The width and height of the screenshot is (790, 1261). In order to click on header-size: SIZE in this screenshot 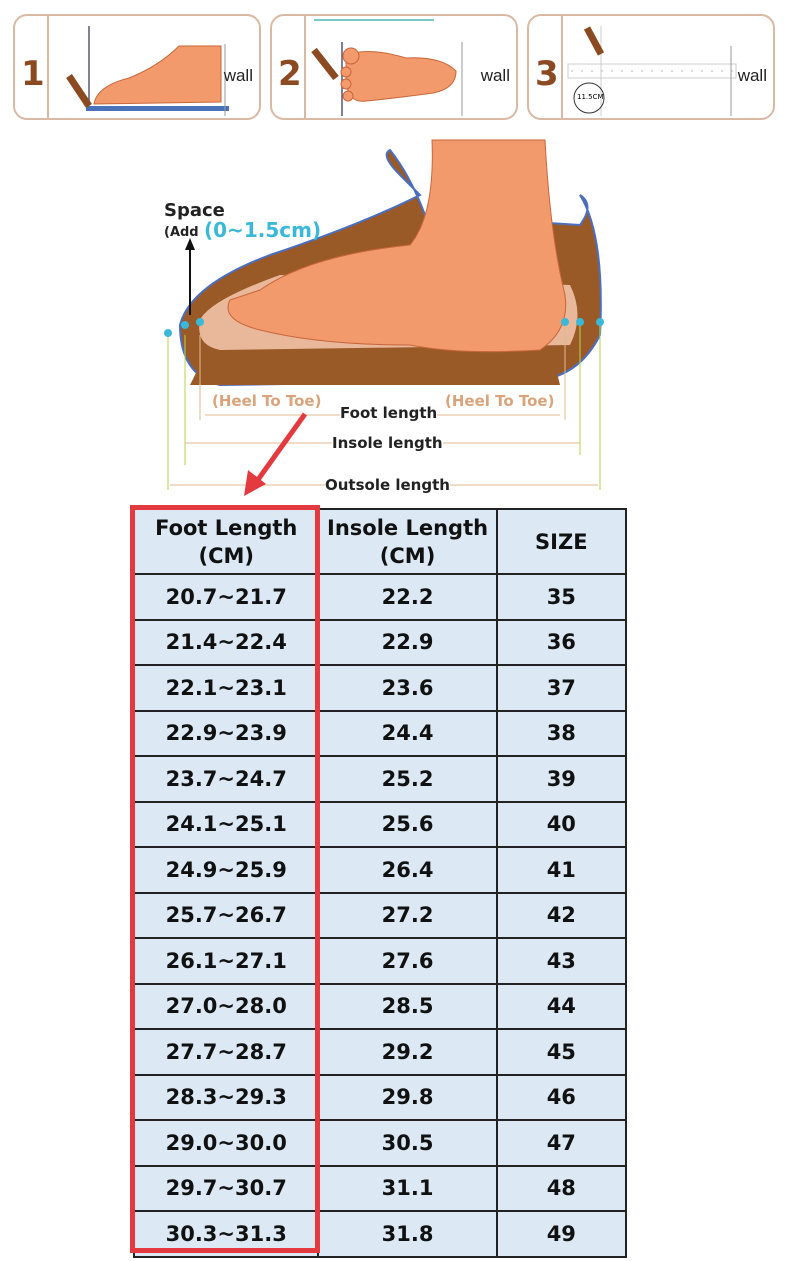, I will do `click(561, 541)`.